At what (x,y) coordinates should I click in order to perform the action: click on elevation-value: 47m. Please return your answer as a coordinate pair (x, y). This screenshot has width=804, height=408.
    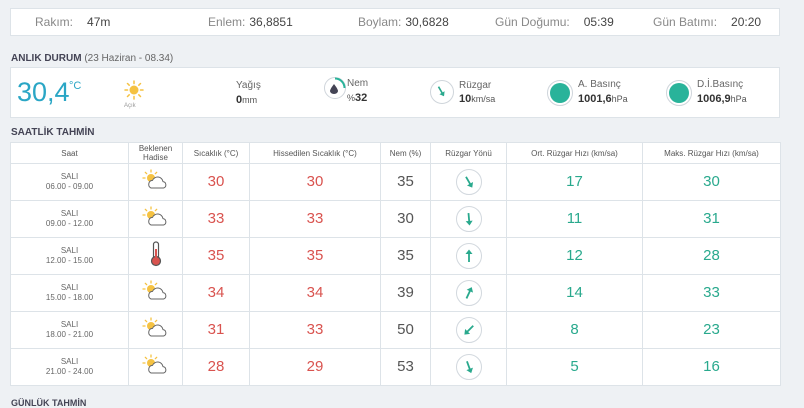
    Looking at the image, I should click on (99, 22).